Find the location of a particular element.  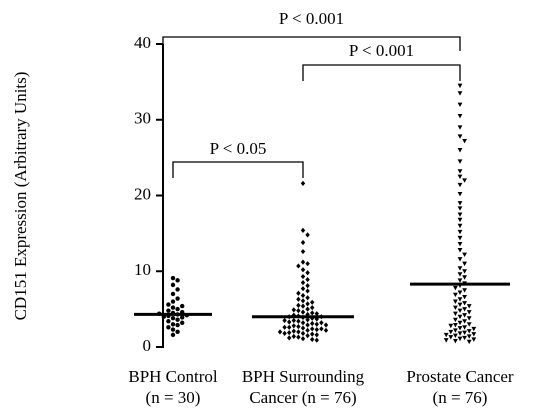

x-tick-label: BPH Control is located at coordinates (173, 376).